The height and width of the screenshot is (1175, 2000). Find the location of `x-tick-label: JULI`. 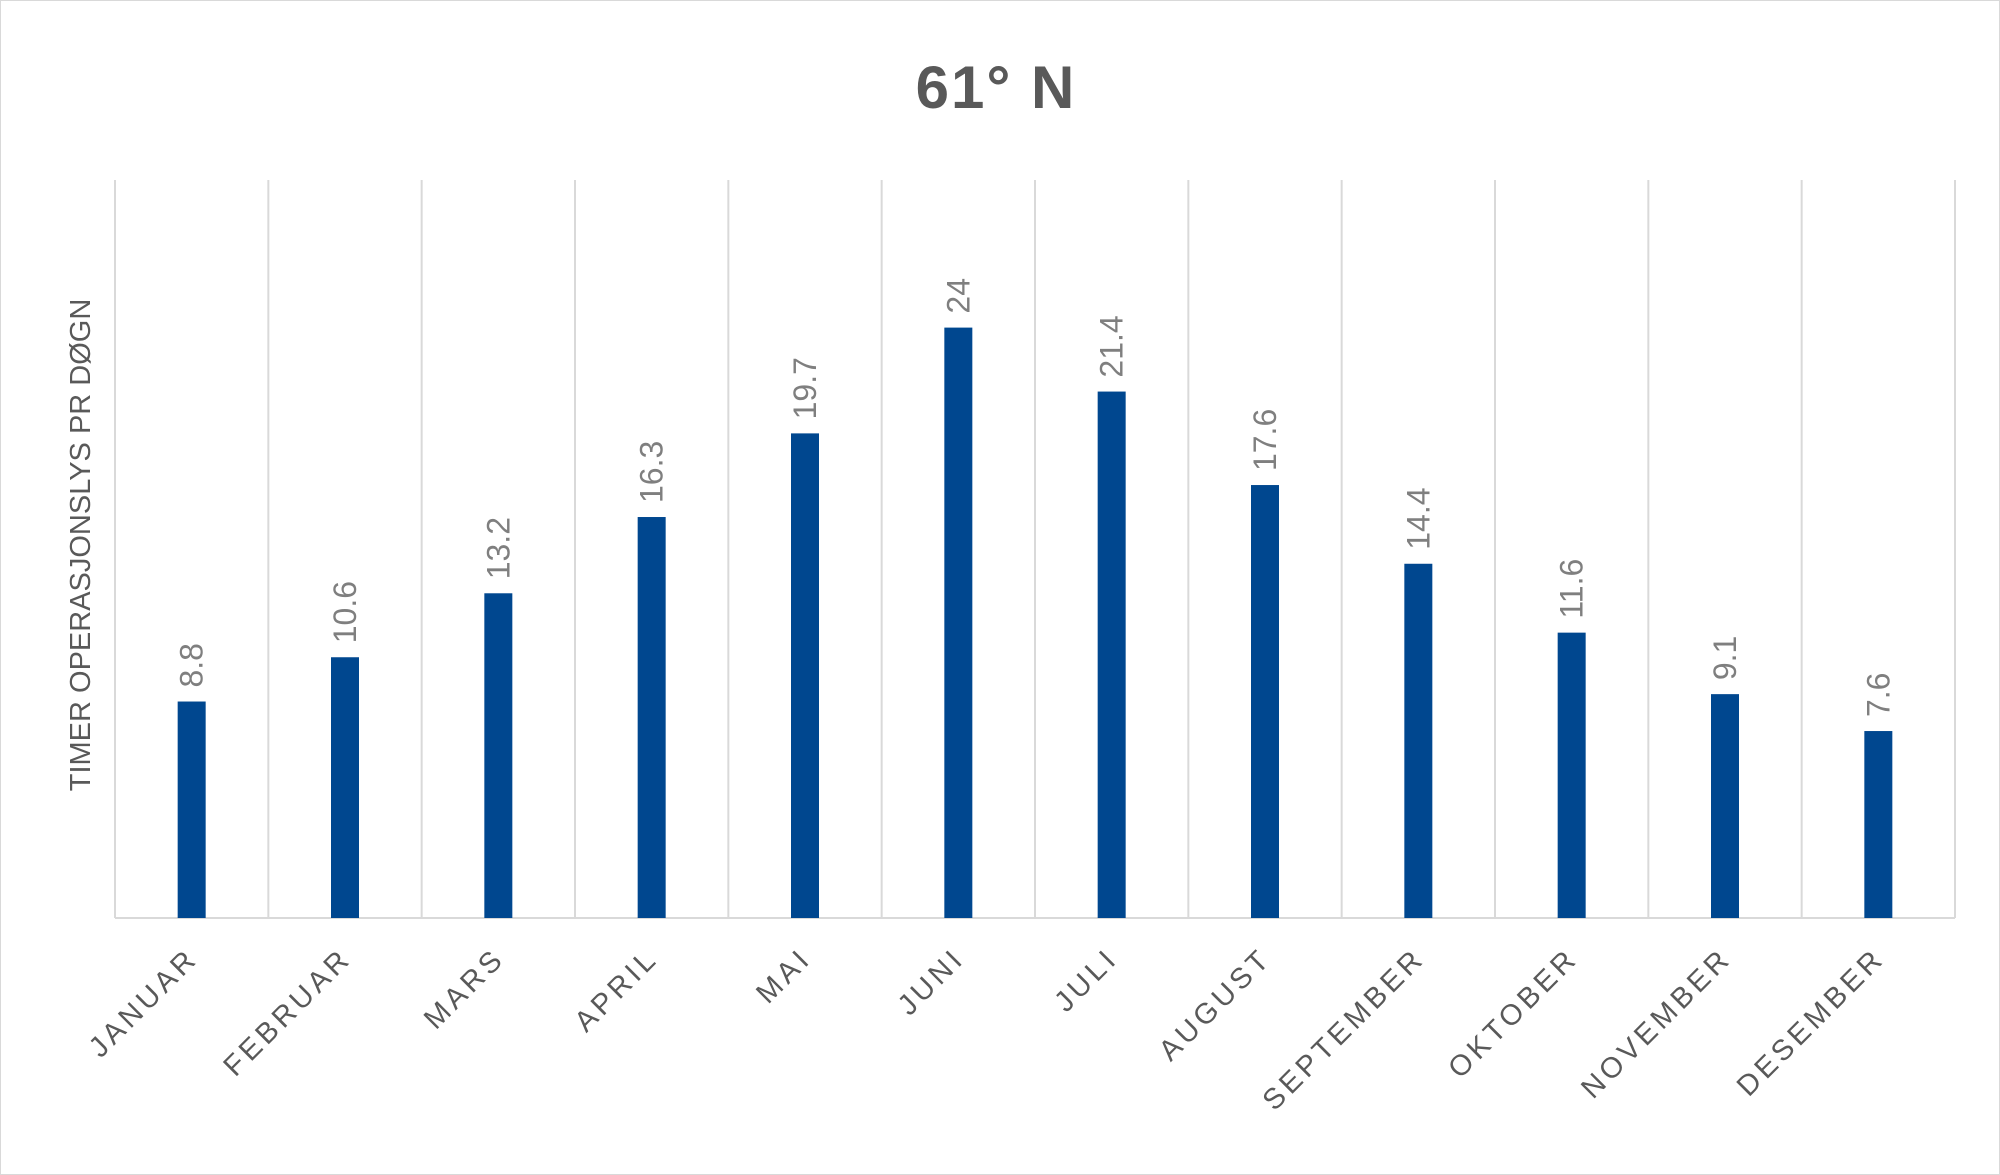

x-tick-label: JULI is located at coordinates (1087, 980).